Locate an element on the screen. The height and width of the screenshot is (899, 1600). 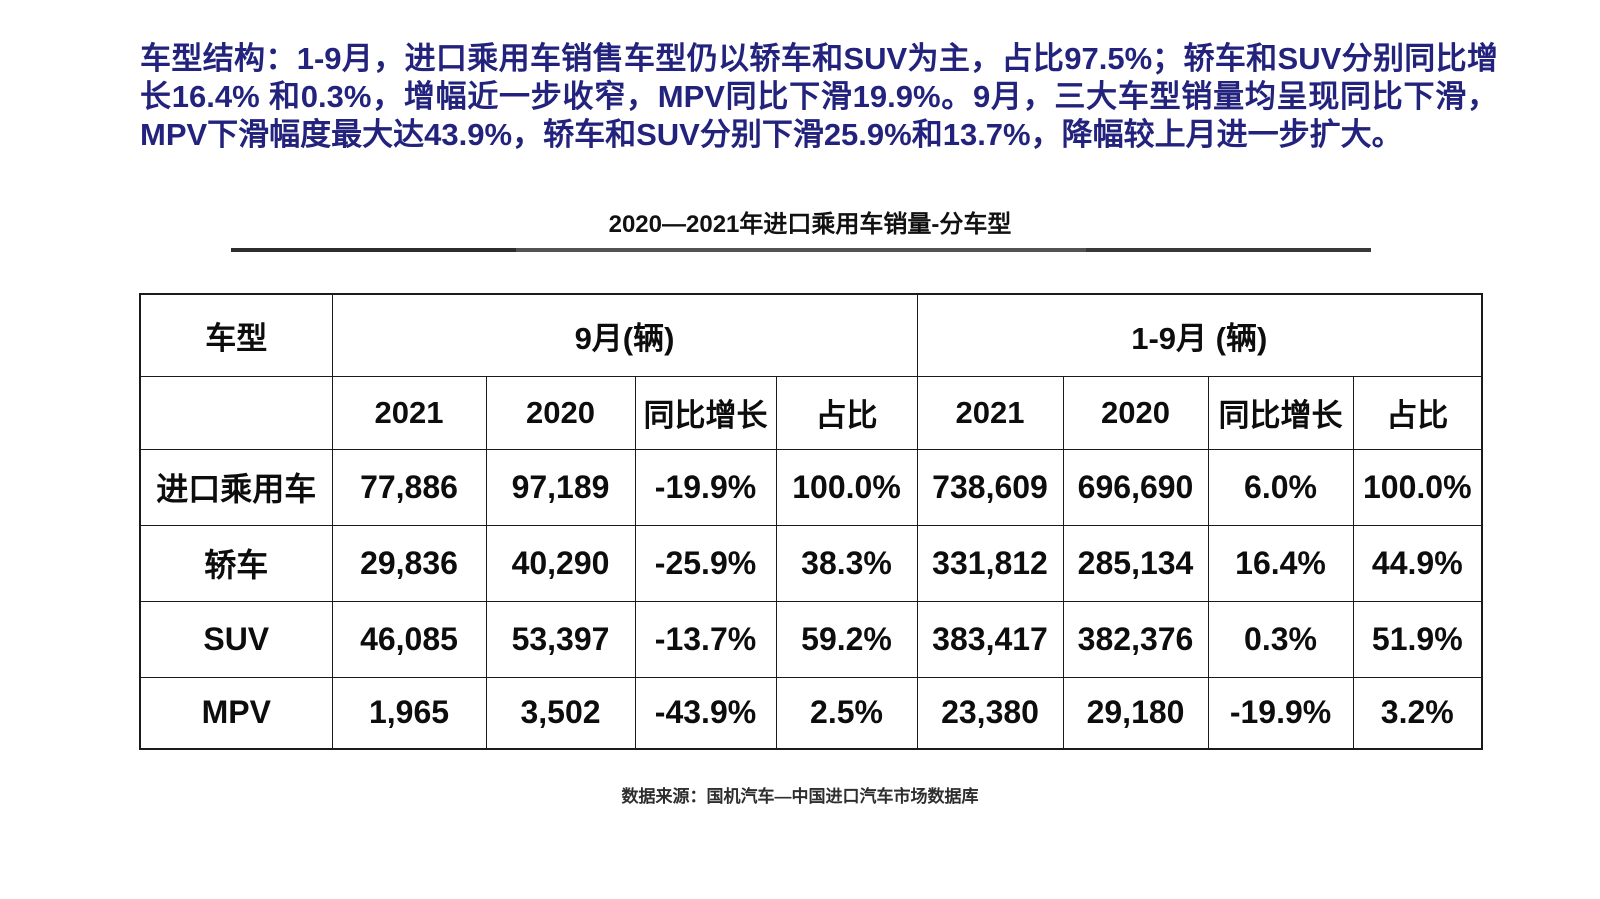
table-cell: -43.9% is located at coordinates (705, 713).